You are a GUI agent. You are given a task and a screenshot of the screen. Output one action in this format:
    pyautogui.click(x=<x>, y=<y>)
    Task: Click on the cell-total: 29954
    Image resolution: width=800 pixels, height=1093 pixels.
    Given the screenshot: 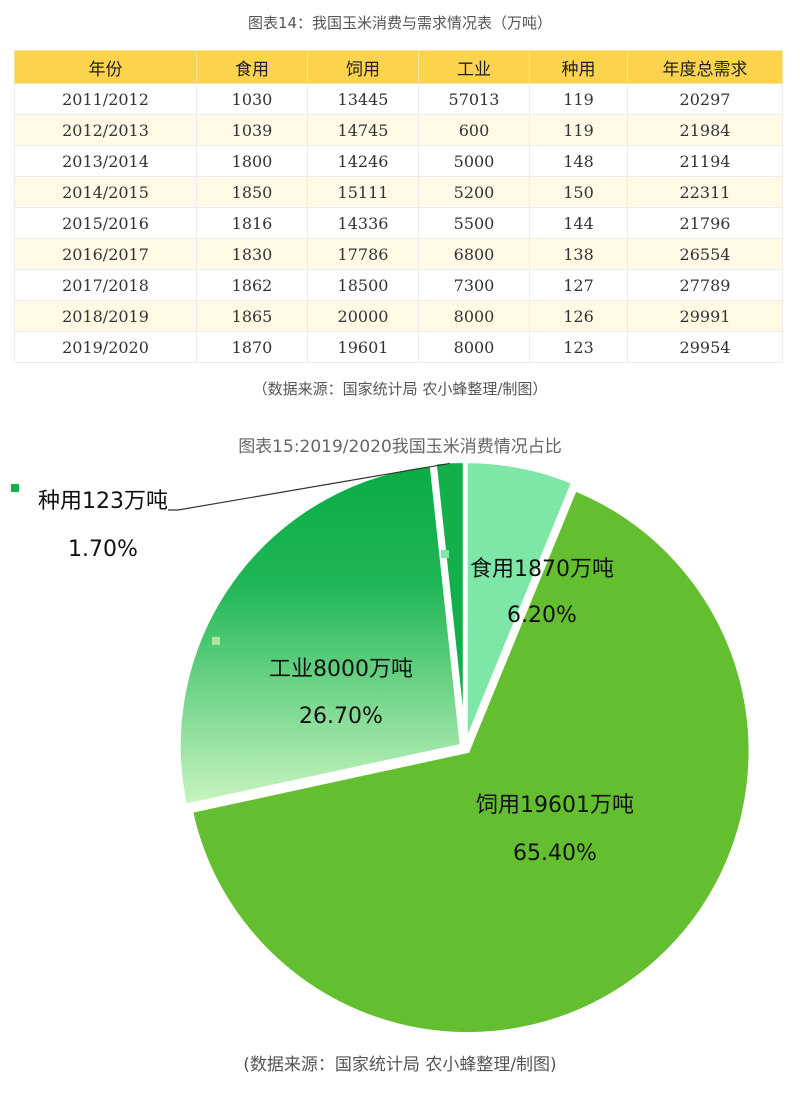 What is the action you would take?
    pyautogui.click(x=705, y=347)
    